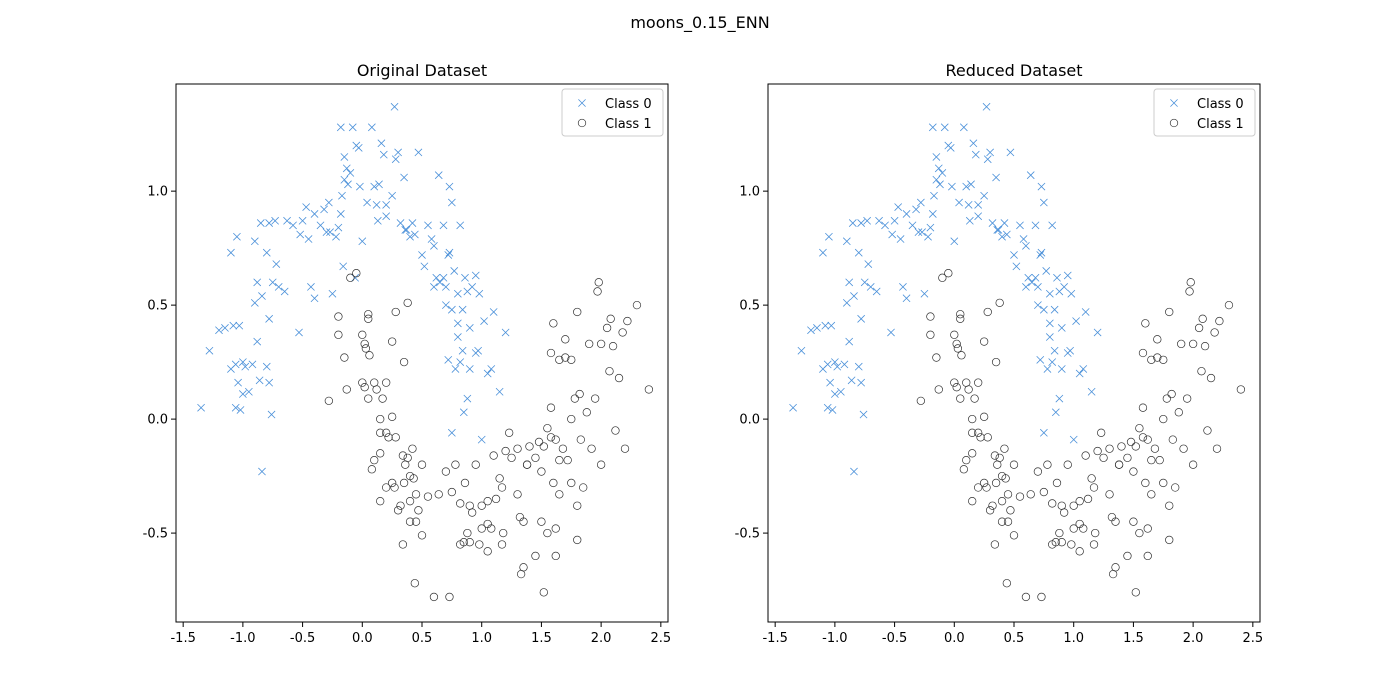 This screenshot has height=700, width=1400. I want to click on legend-x-marker, so click(582, 103).